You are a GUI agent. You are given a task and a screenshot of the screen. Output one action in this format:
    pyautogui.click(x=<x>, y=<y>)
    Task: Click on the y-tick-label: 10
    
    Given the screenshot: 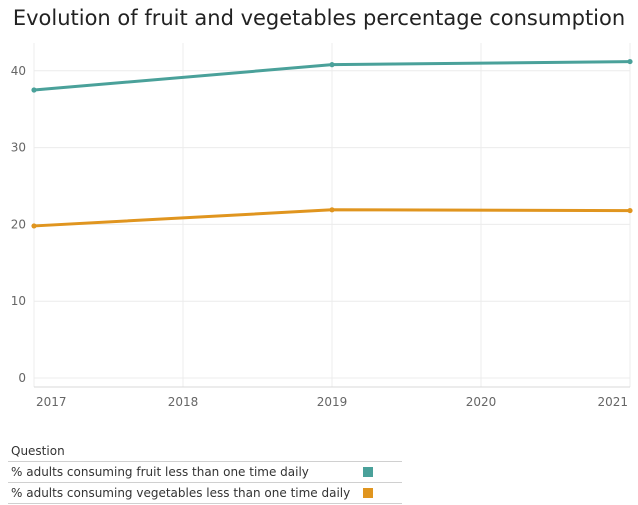 What is the action you would take?
    pyautogui.click(x=18, y=301)
    